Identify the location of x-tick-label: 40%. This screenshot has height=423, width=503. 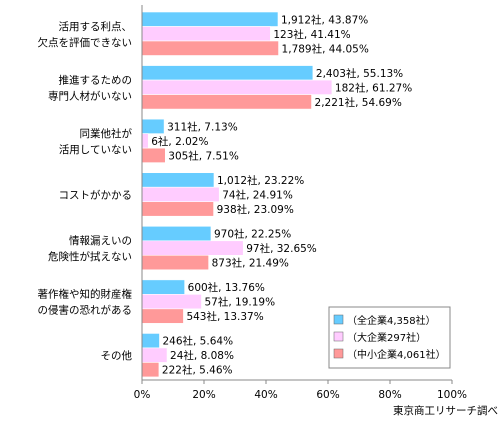
(265, 395).